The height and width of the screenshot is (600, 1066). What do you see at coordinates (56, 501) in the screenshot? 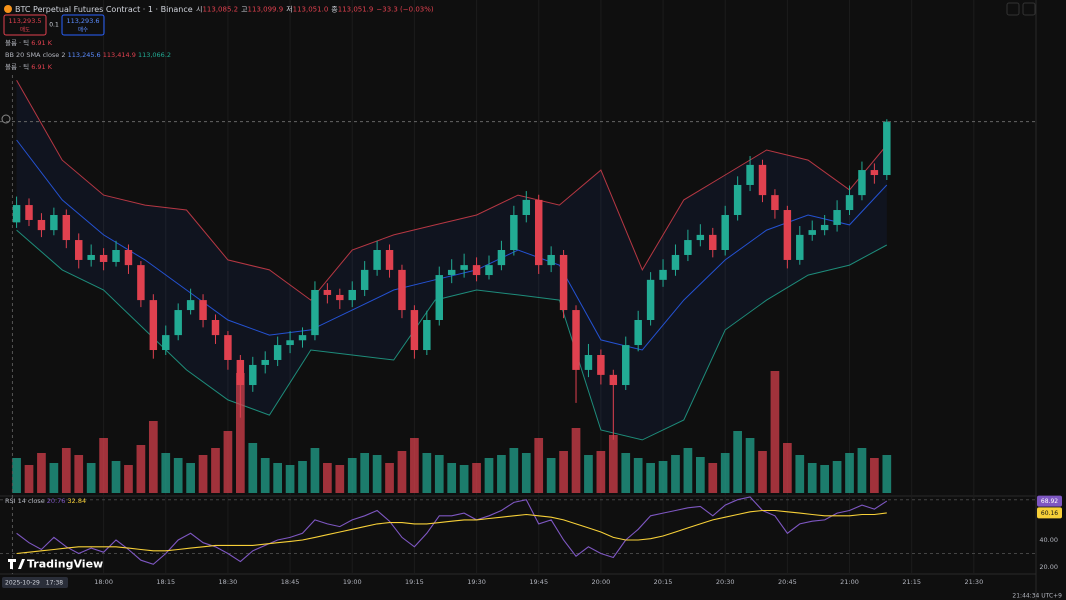
I see `rsi-legend-value: 20.76` at bounding box center [56, 501].